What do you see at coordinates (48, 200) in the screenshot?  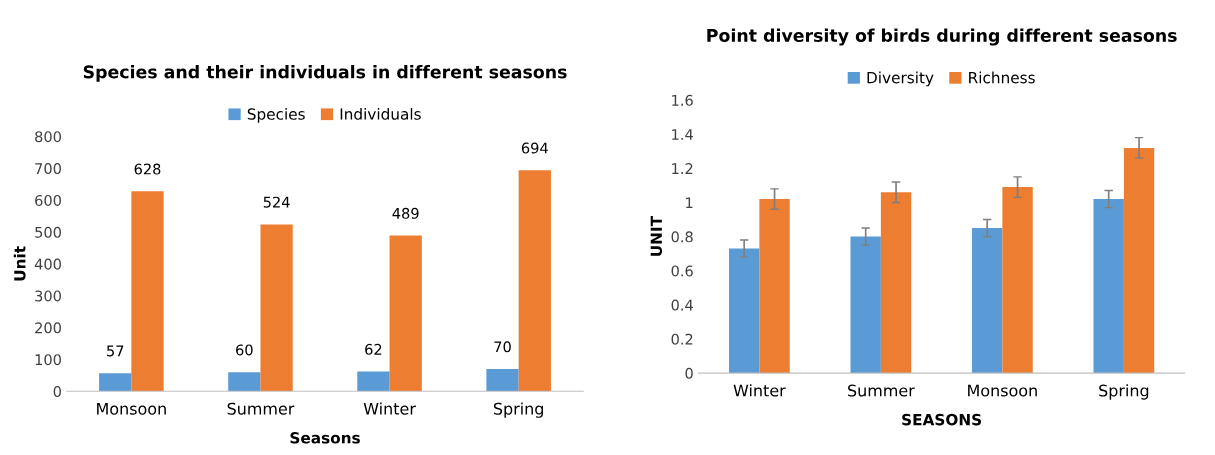 I see `y-tick-label: 600` at bounding box center [48, 200].